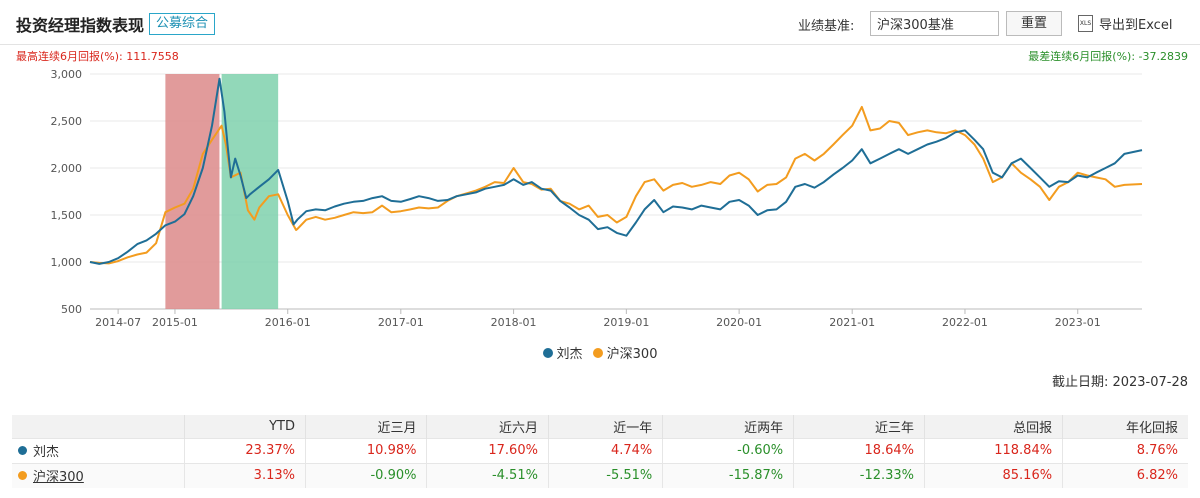 This screenshot has height=498, width=1200. I want to click on y-tick-label: 1,500, so click(67, 215).